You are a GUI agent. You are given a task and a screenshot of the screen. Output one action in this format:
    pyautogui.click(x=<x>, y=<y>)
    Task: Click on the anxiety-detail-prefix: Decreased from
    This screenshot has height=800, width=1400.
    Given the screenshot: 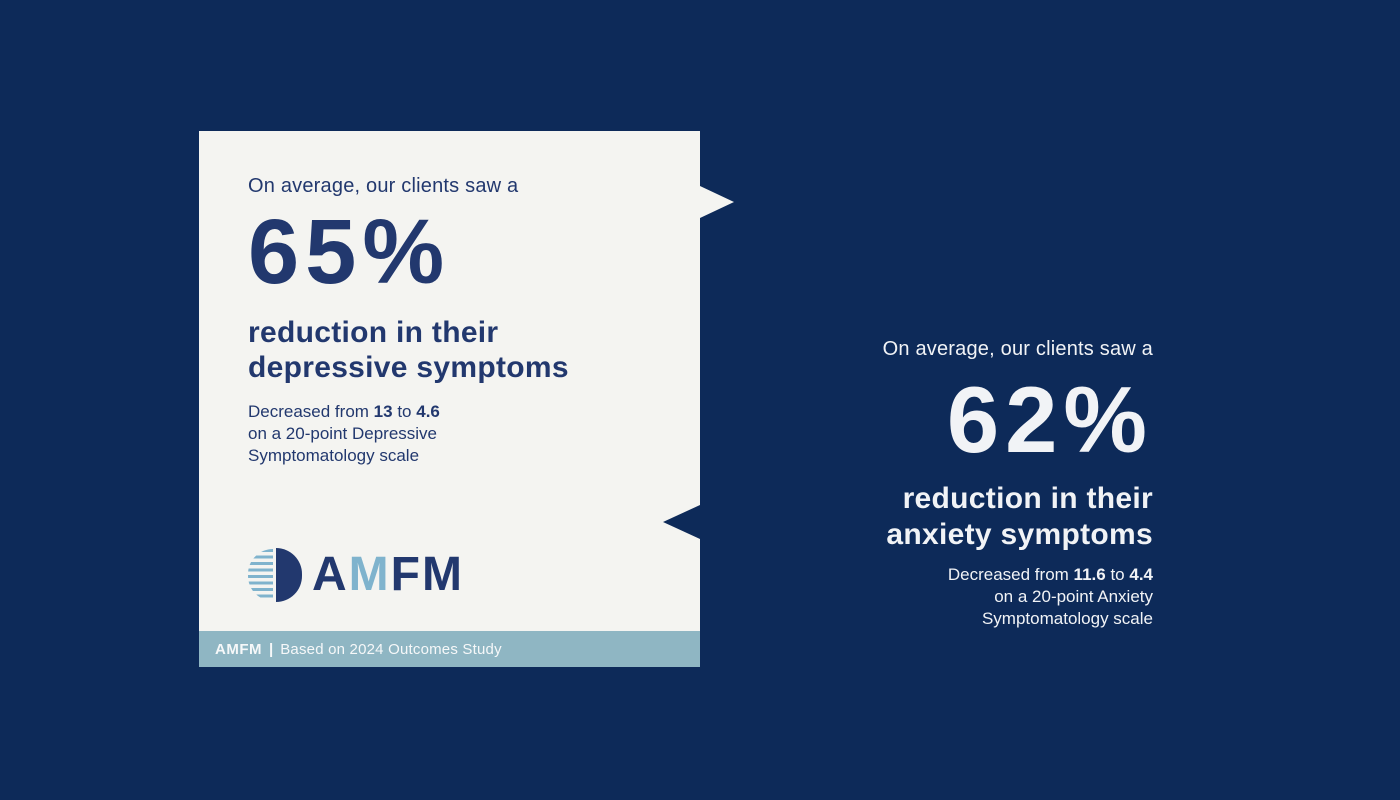 What is the action you would take?
    pyautogui.click(x=1008, y=575)
    